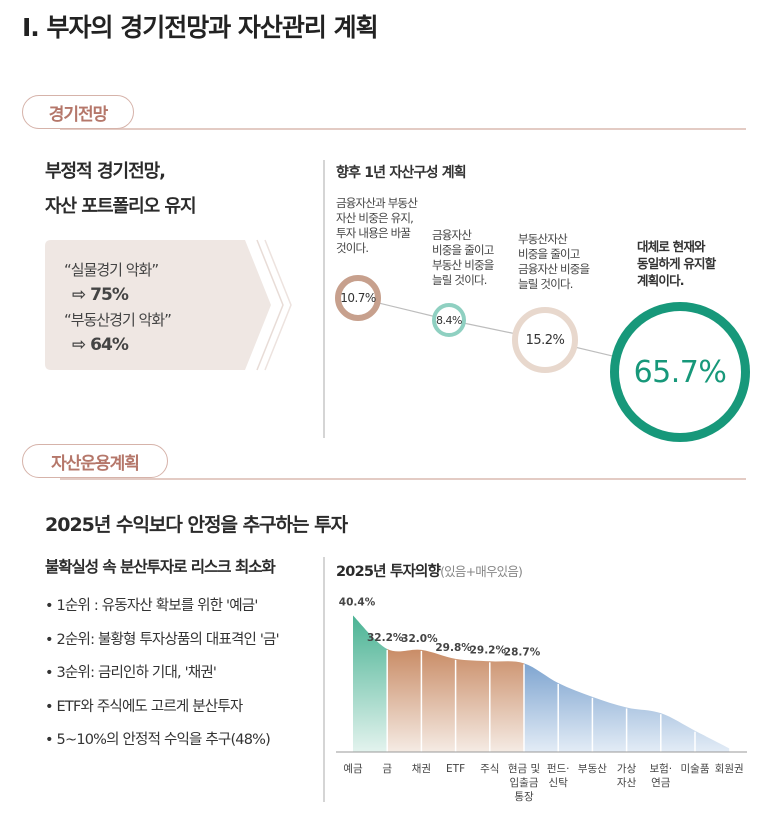  Describe the element at coordinates (162, 639) in the screenshot. I see `bullet-item: • 2순위: 불황형 투자상품의 대표격인 '금'` at that location.